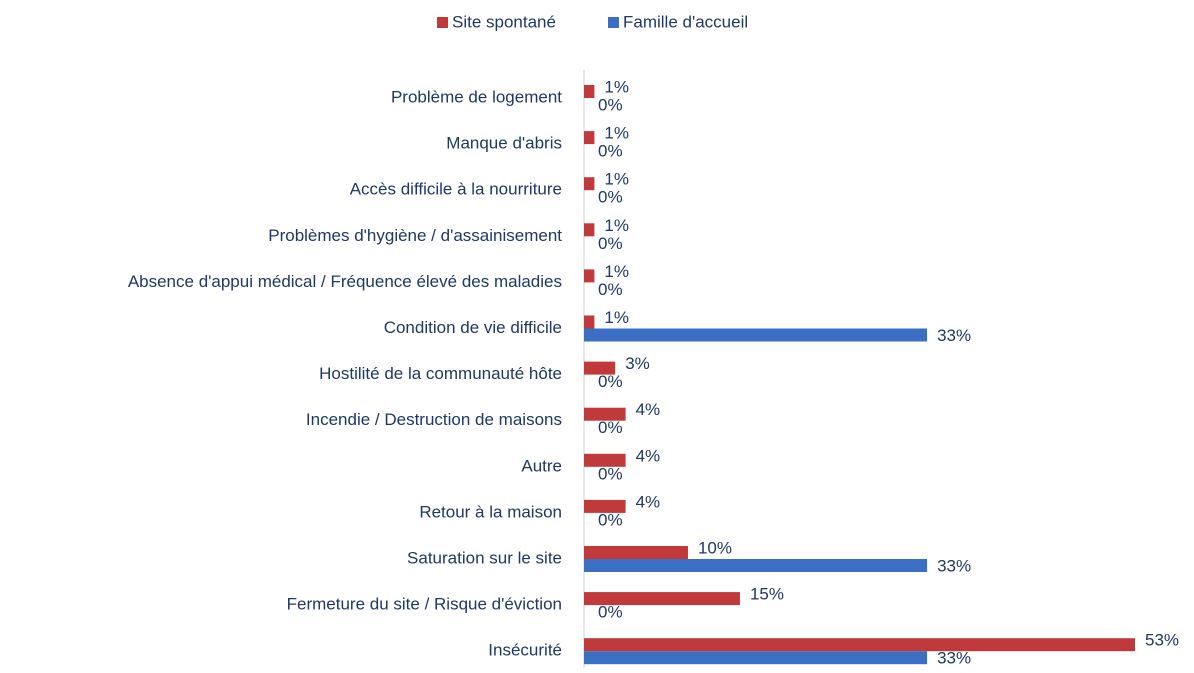 This screenshot has height=673, width=1194. What do you see at coordinates (490, 511) in the screenshot?
I see `category-label: Retour à la maison` at bounding box center [490, 511].